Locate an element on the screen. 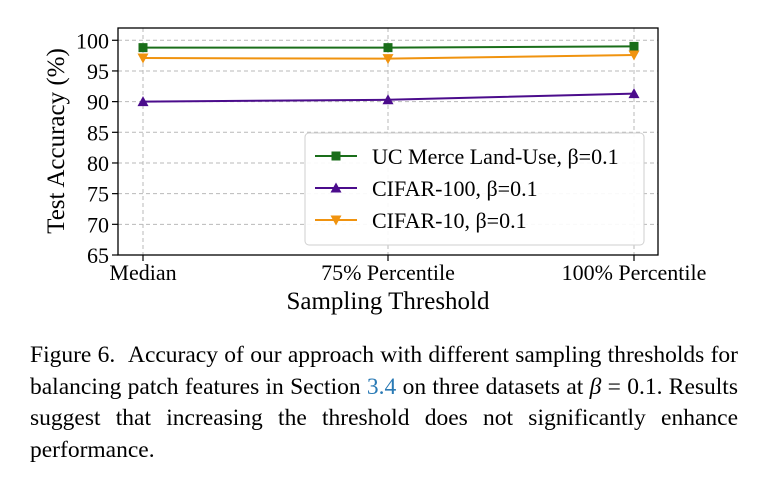  legend-entry: CIFAR-10, β=0.1 is located at coordinates (421, 220).